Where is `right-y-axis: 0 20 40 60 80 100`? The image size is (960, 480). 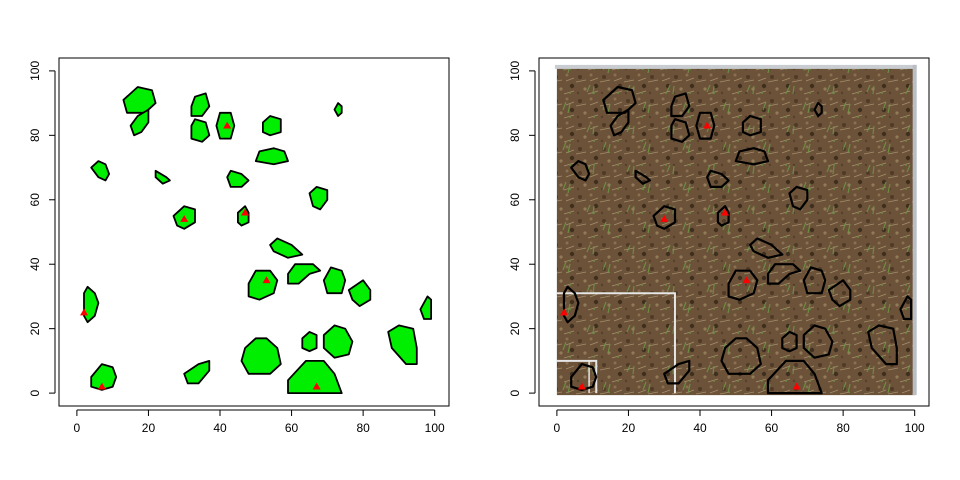
right-y-axis: 0 20 40 60 80 100 is located at coordinates (522, 228).